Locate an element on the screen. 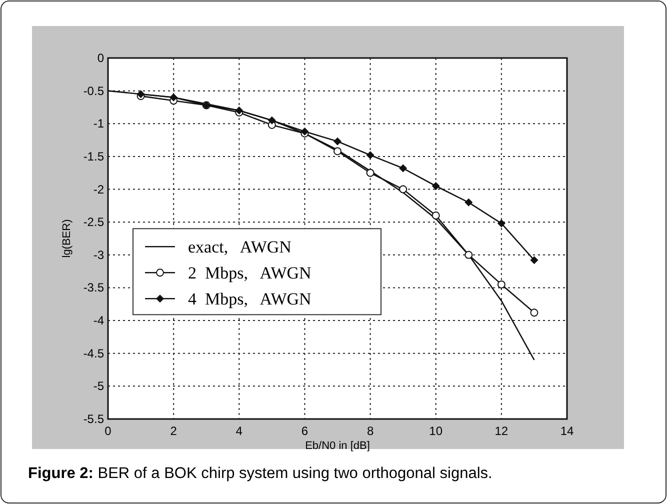  y-tick-label: -2 is located at coordinates (98, 189).